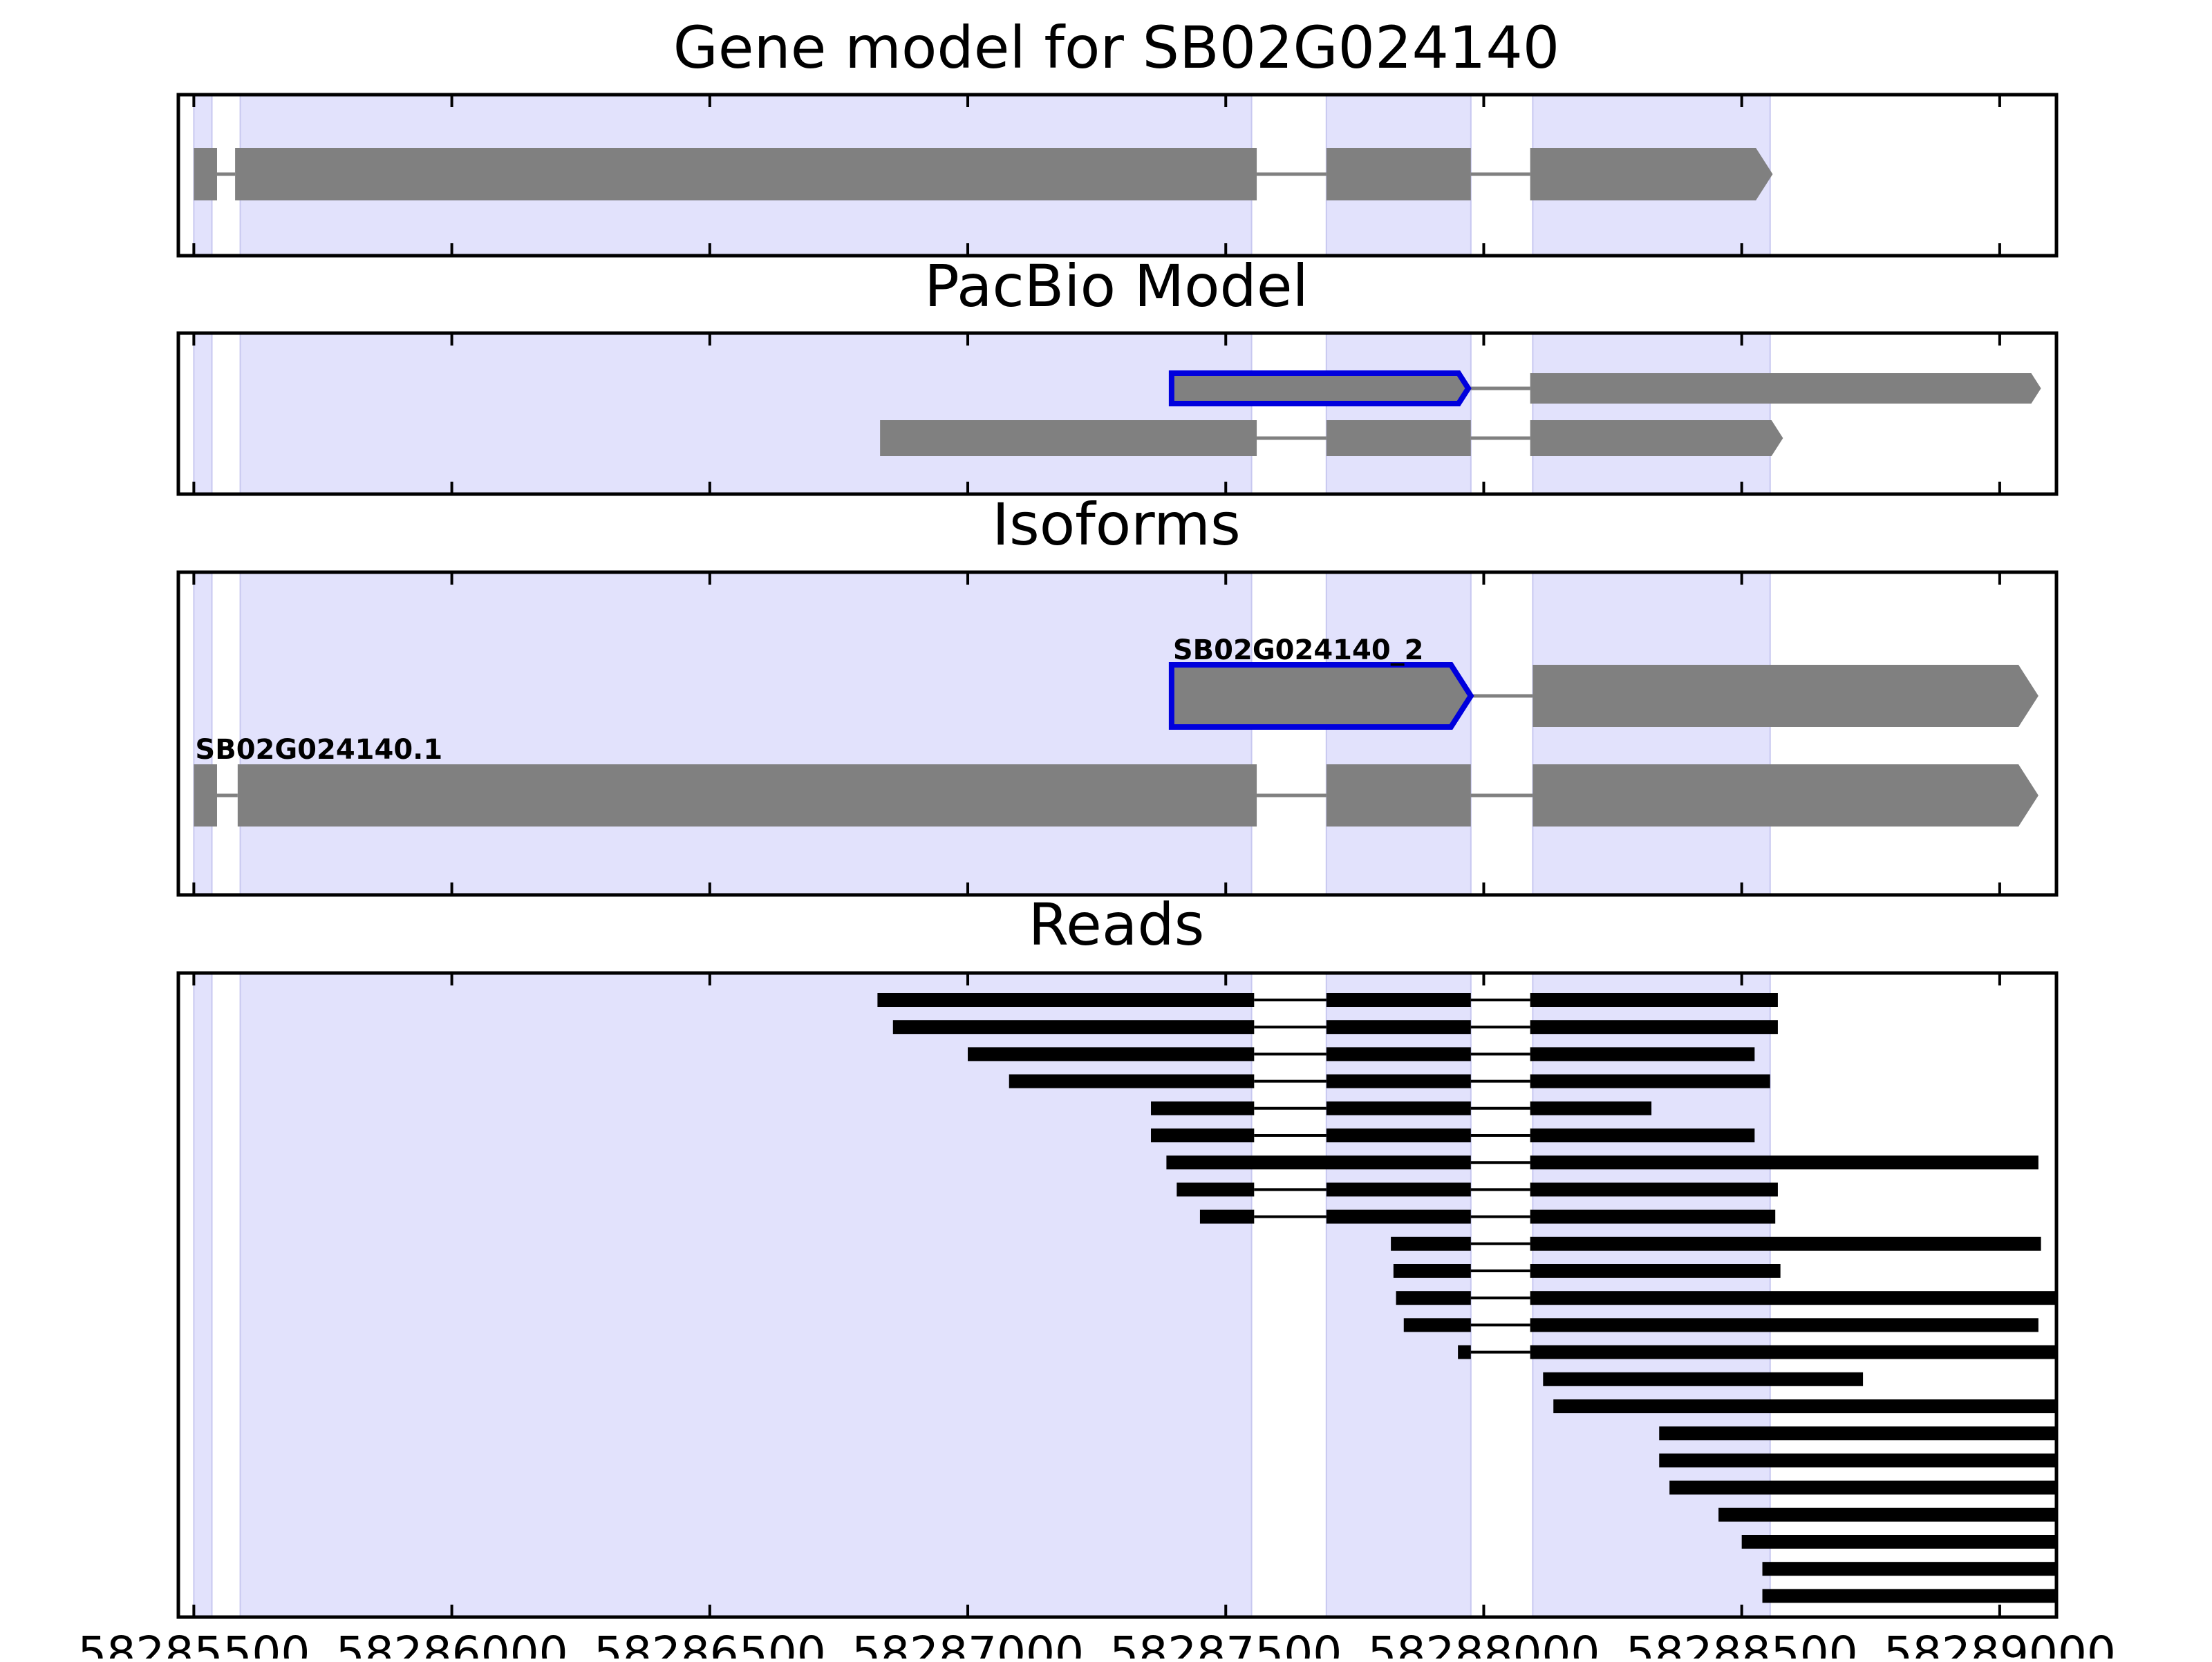 Image resolution: width=2212 pixels, height=1662 pixels. What do you see at coordinates (1117, 286) in the screenshot?
I see `panel-title-pacbio-model: PacBio Model` at bounding box center [1117, 286].